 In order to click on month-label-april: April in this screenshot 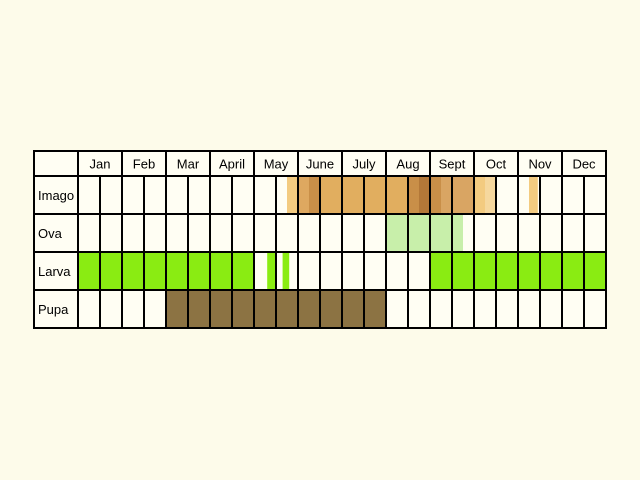, I will do `click(232, 164)`.